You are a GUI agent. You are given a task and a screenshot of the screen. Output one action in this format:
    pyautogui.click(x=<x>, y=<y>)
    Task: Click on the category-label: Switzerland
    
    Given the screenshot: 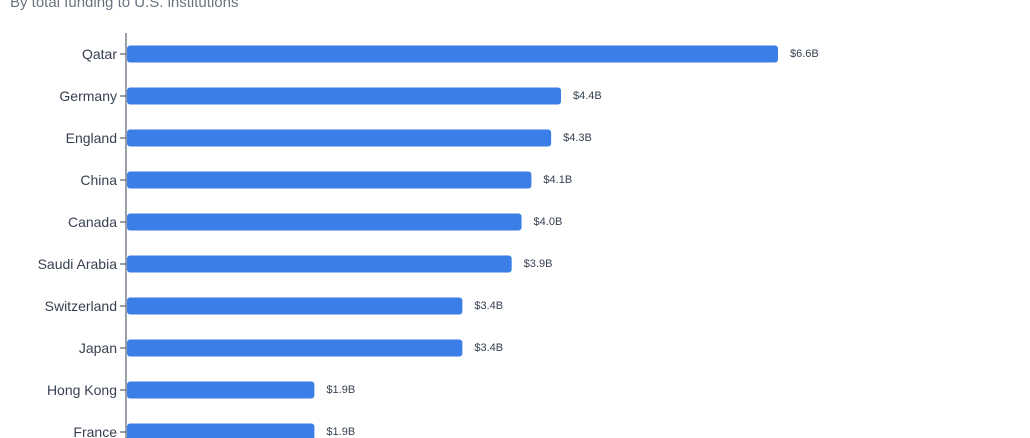 What is the action you would take?
    pyautogui.click(x=81, y=306)
    